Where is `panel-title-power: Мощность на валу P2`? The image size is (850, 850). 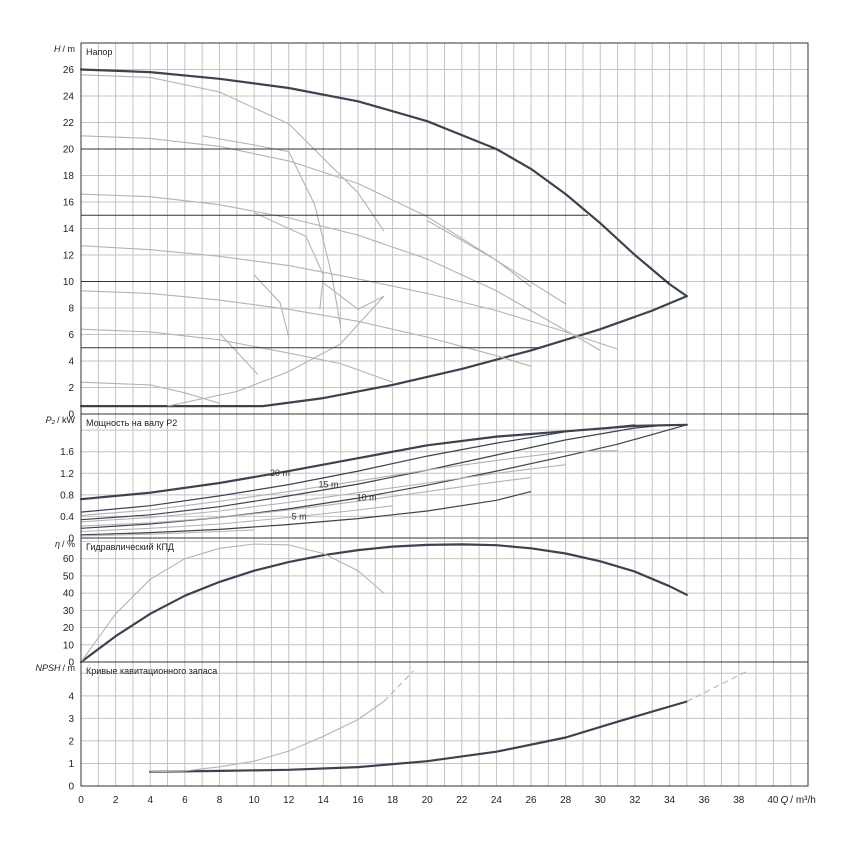
panel-title-power: Мощность на валу P2 is located at coordinates (131, 423).